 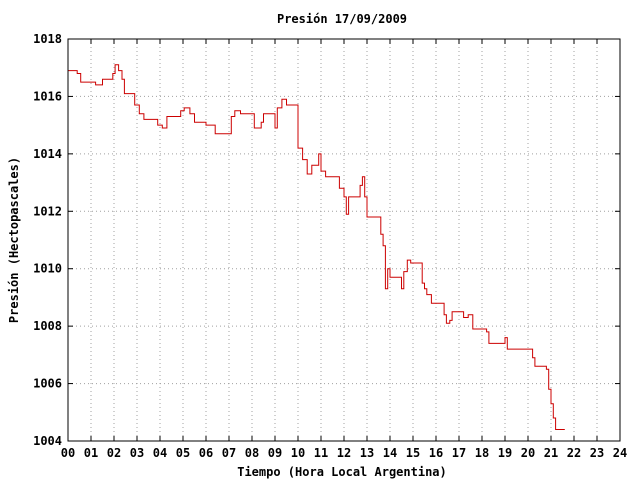 I want to click on y-tick-label: 1012, so click(x=47, y=211).